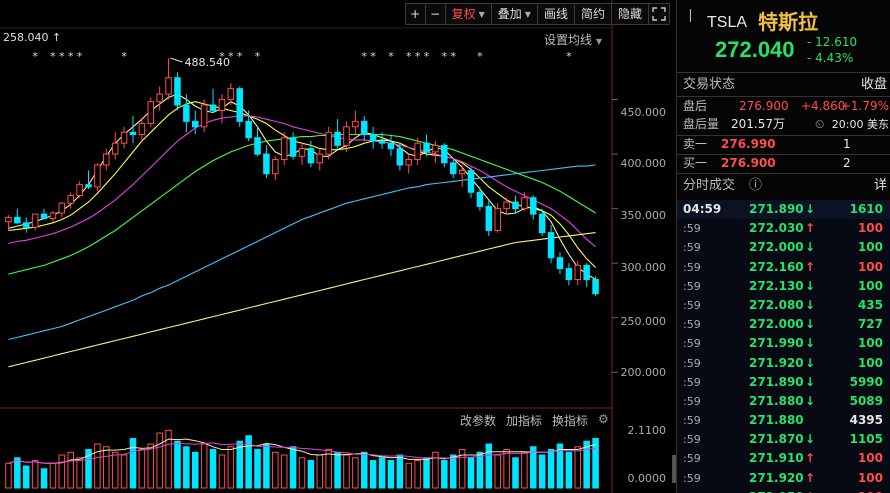  I want to click on bid1-row: 买一 276.900 2, so click(783, 163).